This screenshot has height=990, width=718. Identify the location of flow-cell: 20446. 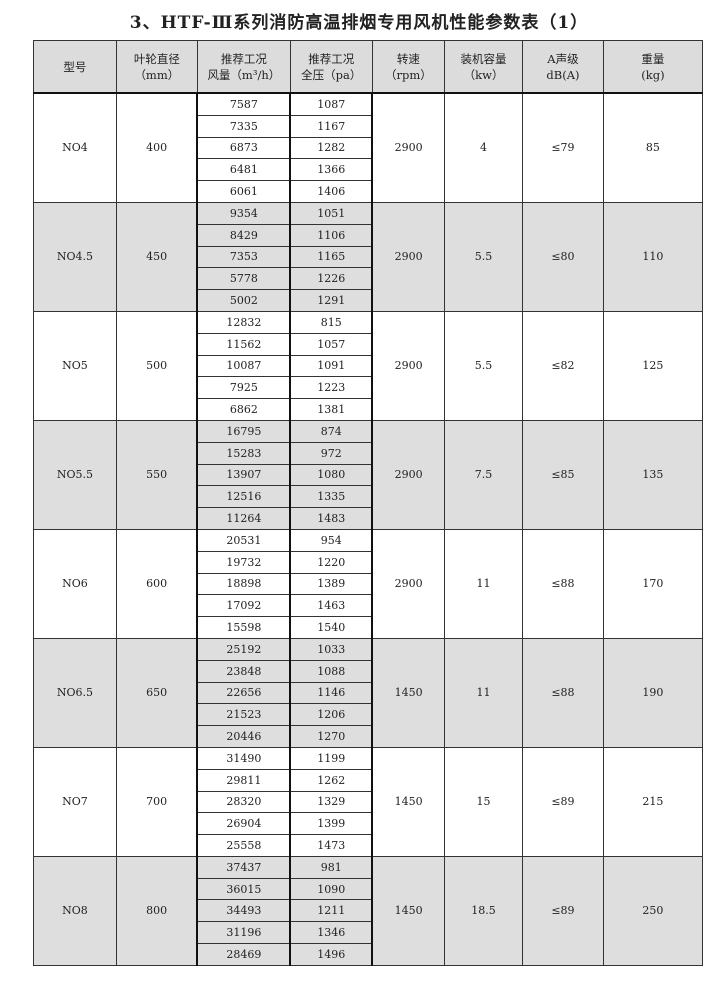
(244, 736).